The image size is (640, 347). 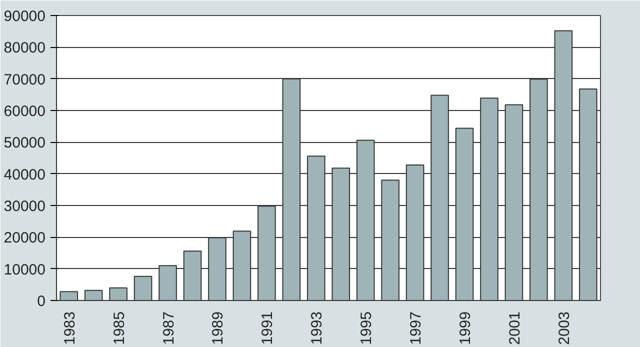 What do you see at coordinates (317, 328) in the screenshot?
I see `x-tick-label: 1993` at bounding box center [317, 328].